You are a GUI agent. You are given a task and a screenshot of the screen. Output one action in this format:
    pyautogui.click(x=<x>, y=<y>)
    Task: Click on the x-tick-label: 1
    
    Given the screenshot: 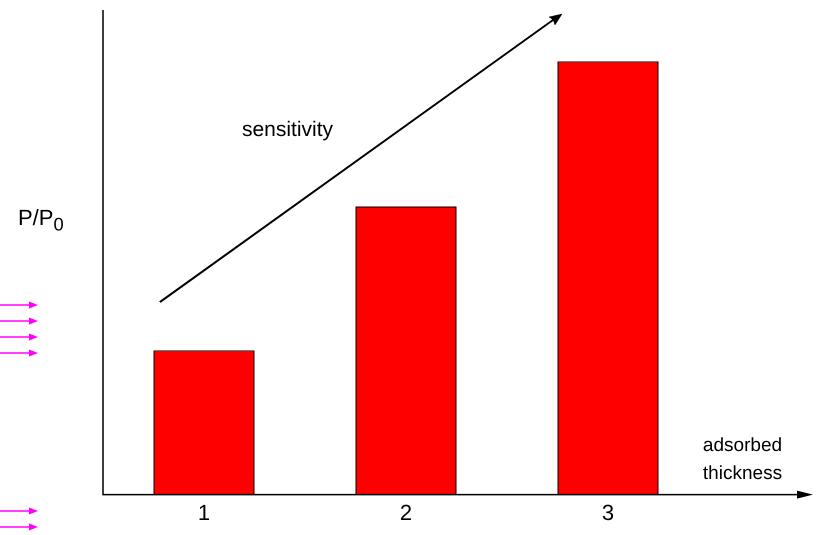 What is the action you would take?
    pyautogui.click(x=204, y=512)
    